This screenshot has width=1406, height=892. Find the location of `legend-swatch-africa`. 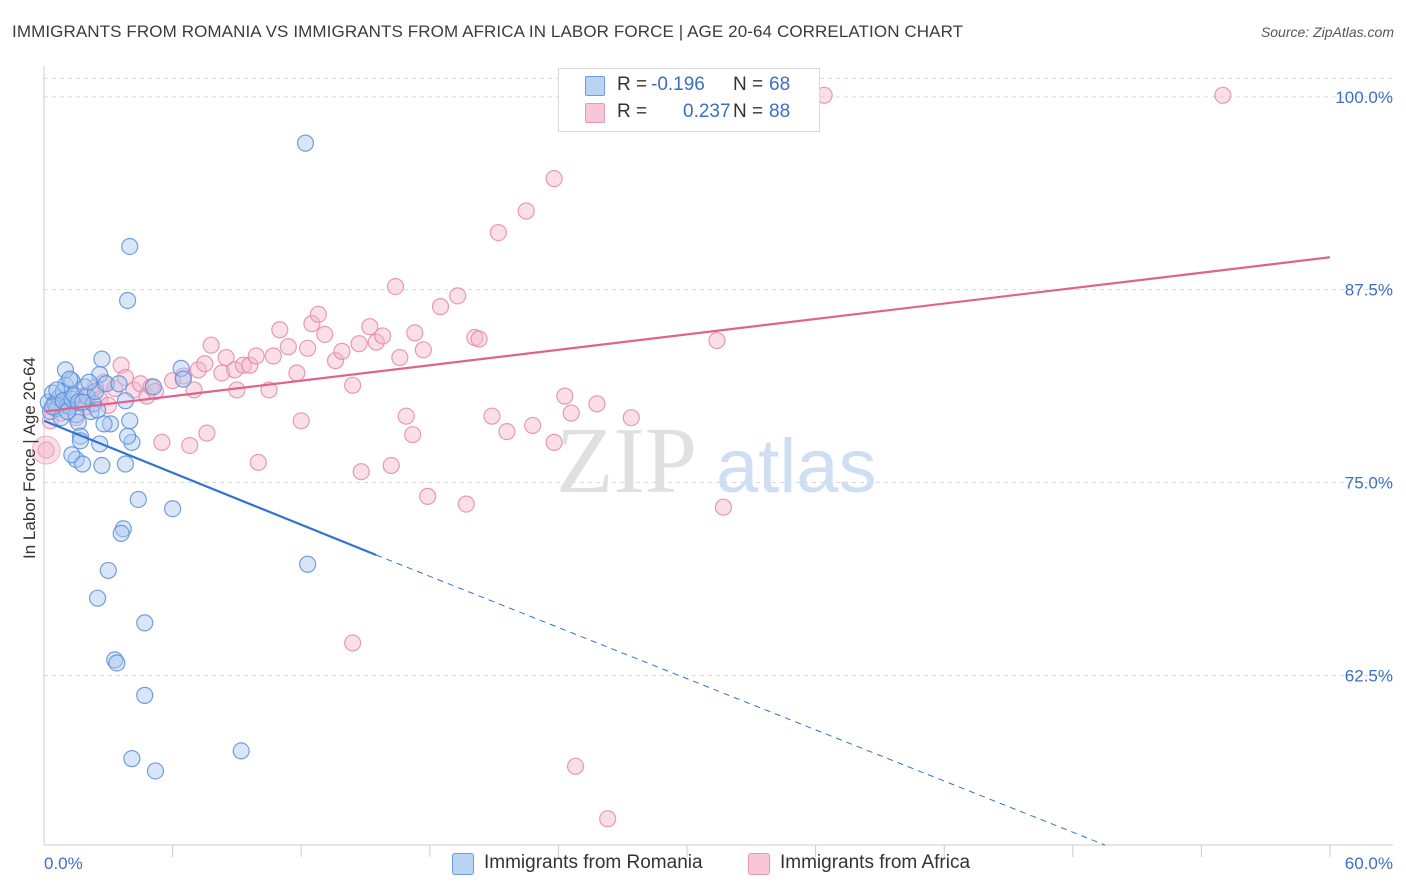

legend-swatch-africa is located at coordinates (595, 113).